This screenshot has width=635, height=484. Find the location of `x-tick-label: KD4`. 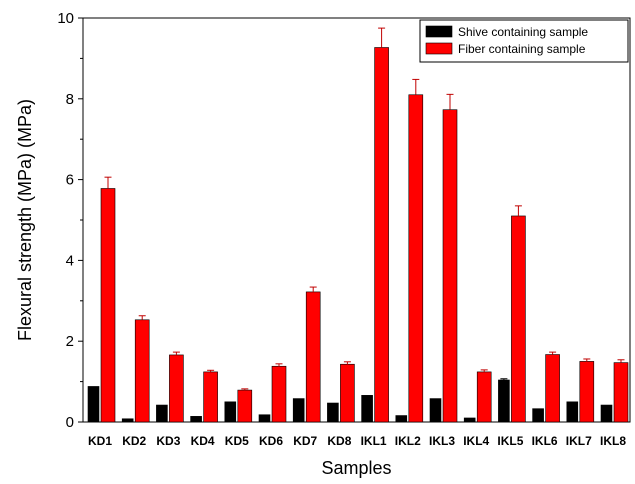

x-tick-label: KD4 is located at coordinates (203, 441).